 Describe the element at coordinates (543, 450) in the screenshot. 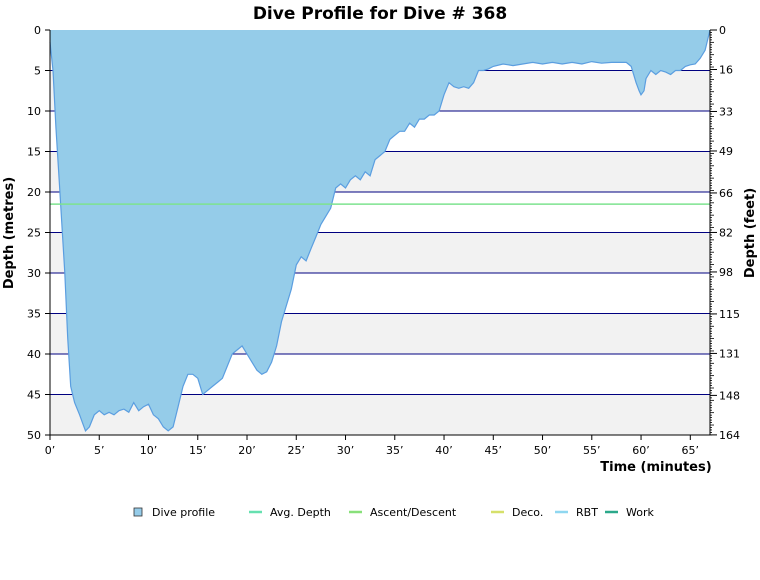

I see `x-tick-label: 50’` at that location.